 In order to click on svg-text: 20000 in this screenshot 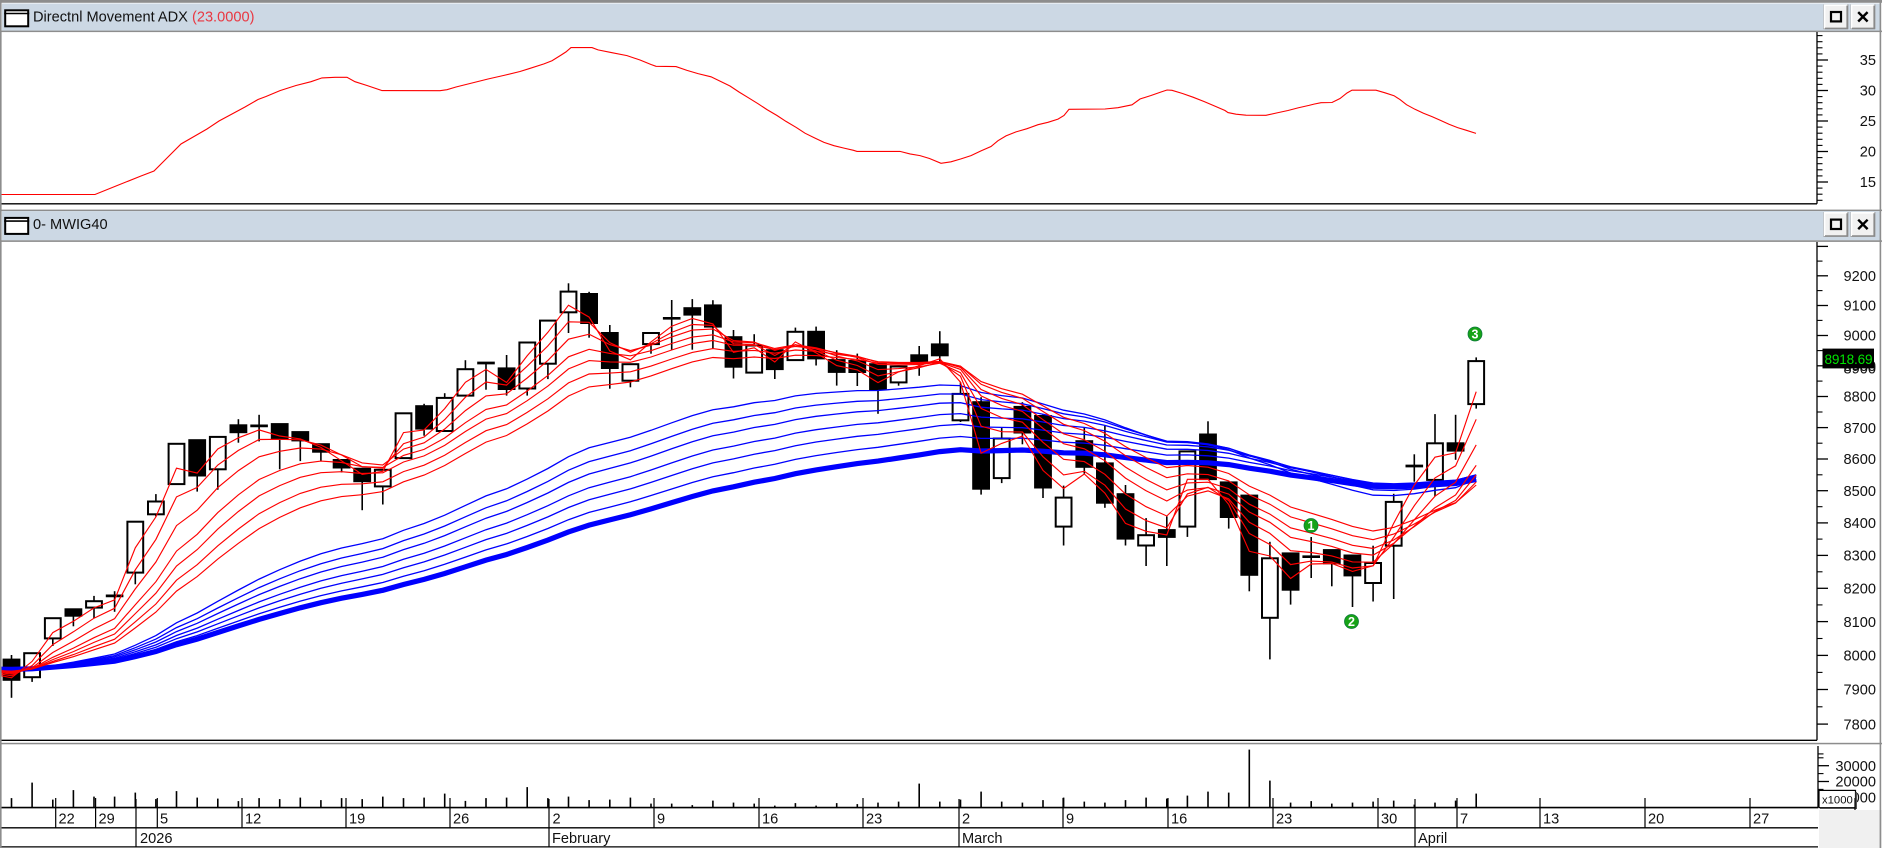, I will do `click(1855, 783)`.